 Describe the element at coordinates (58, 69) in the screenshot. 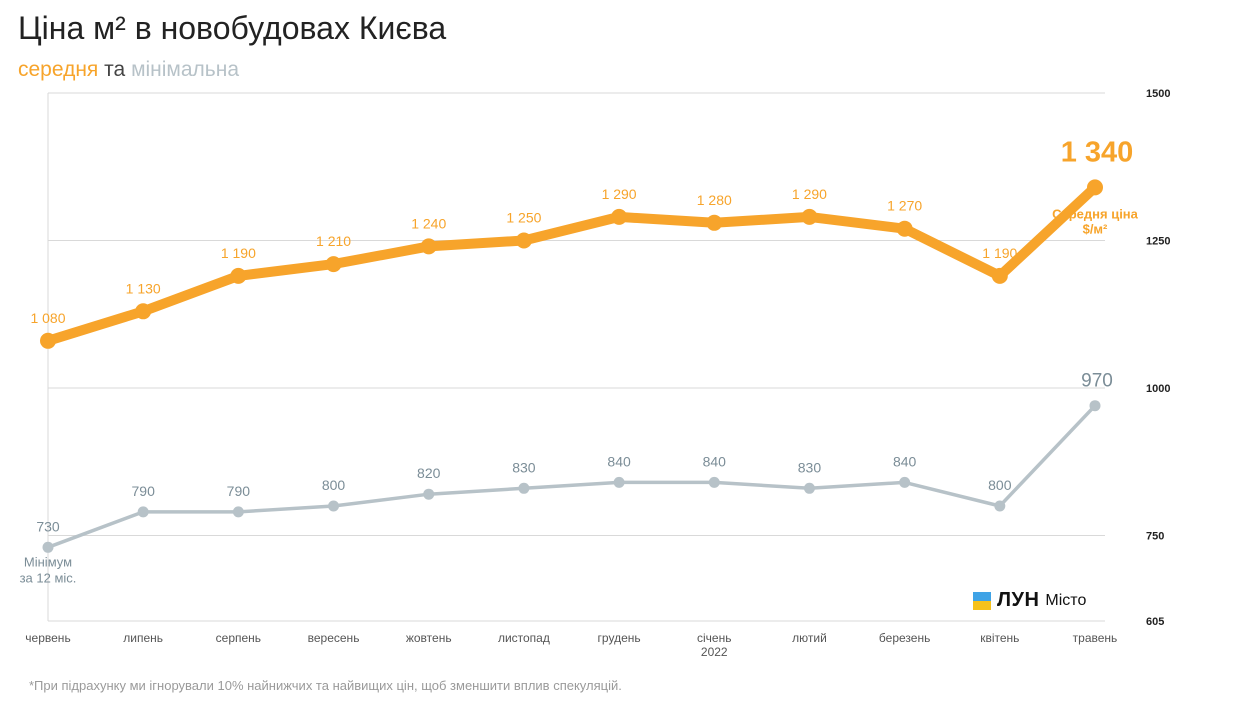

I see `subtitle-average: середня` at that location.